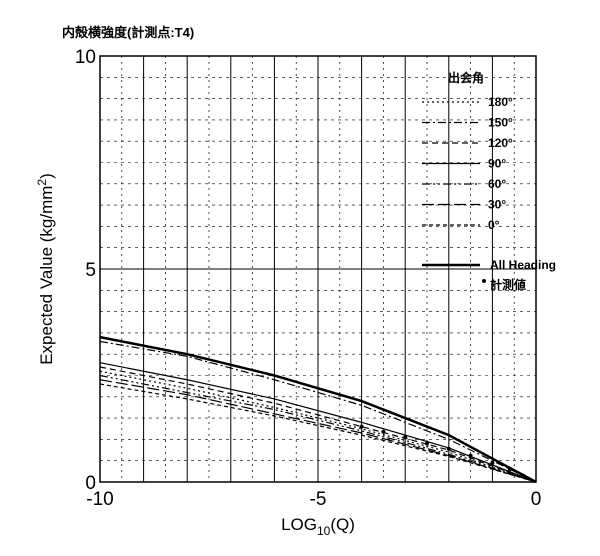 This screenshot has width=600, height=556. Describe the element at coordinates (523, 265) in the screenshot. I see `legend-entry: All Heading` at that location.